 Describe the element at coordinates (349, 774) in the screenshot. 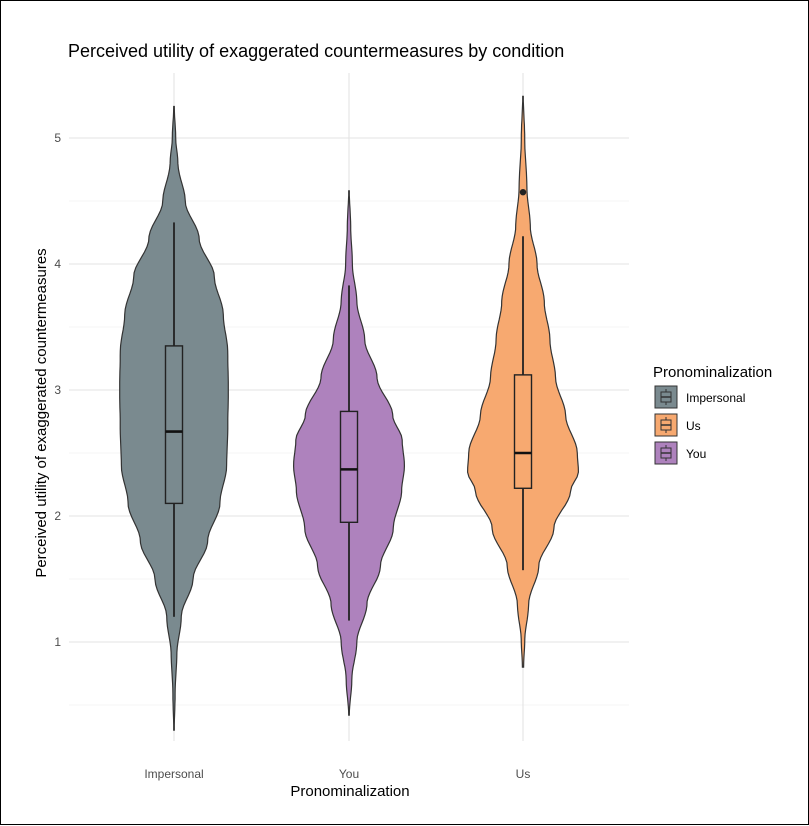

I see `x-tick-label: You` at that location.